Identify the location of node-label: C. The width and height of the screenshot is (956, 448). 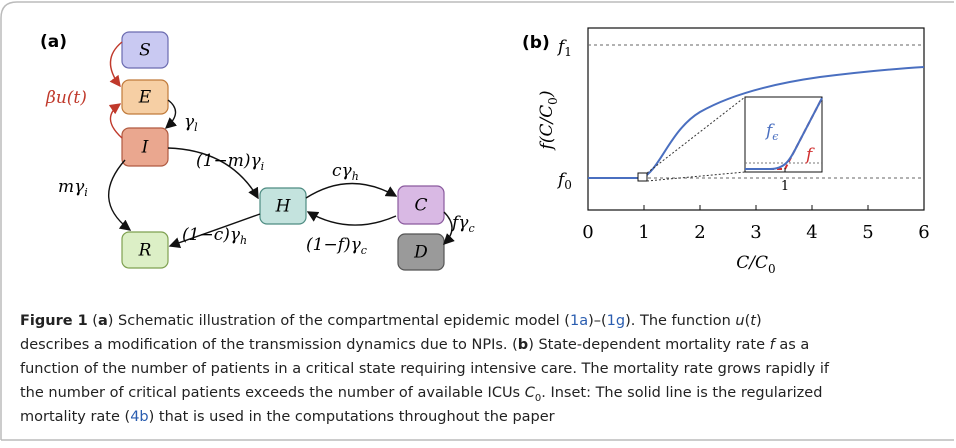
(420, 206).